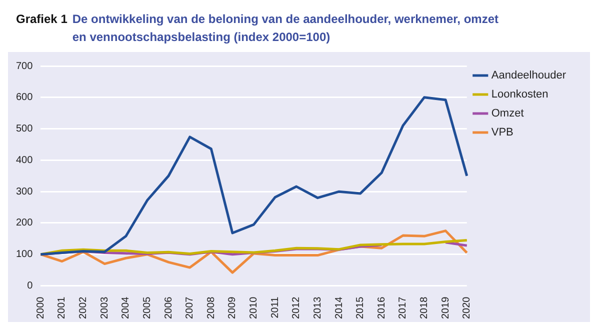 This screenshot has width=598, height=333. I want to click on chart-title: Grafiek 1, so click(42, 19).